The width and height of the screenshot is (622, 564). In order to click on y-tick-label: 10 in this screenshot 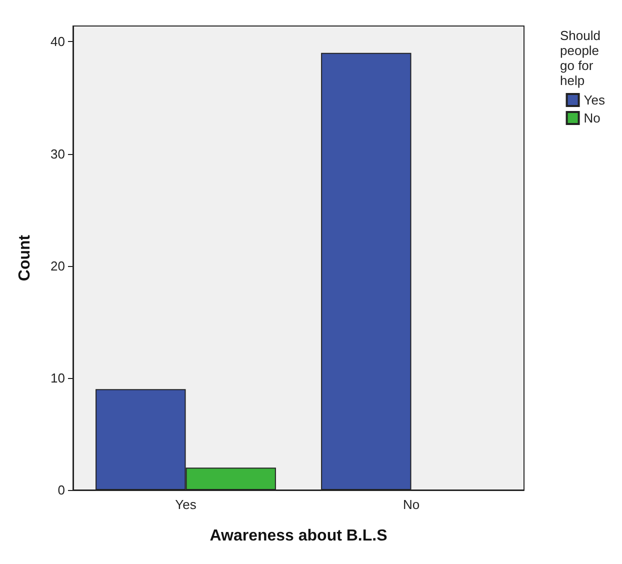, I will do `click(57, 378)`.